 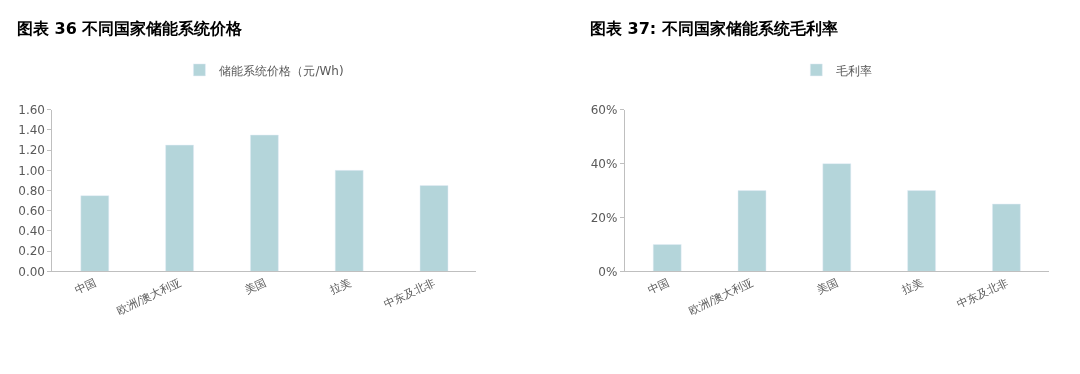 What do you see at coordinates (604, 109) in the screenshot?
I see `y-tick-label: 60%` at bounding box center [604, 109].